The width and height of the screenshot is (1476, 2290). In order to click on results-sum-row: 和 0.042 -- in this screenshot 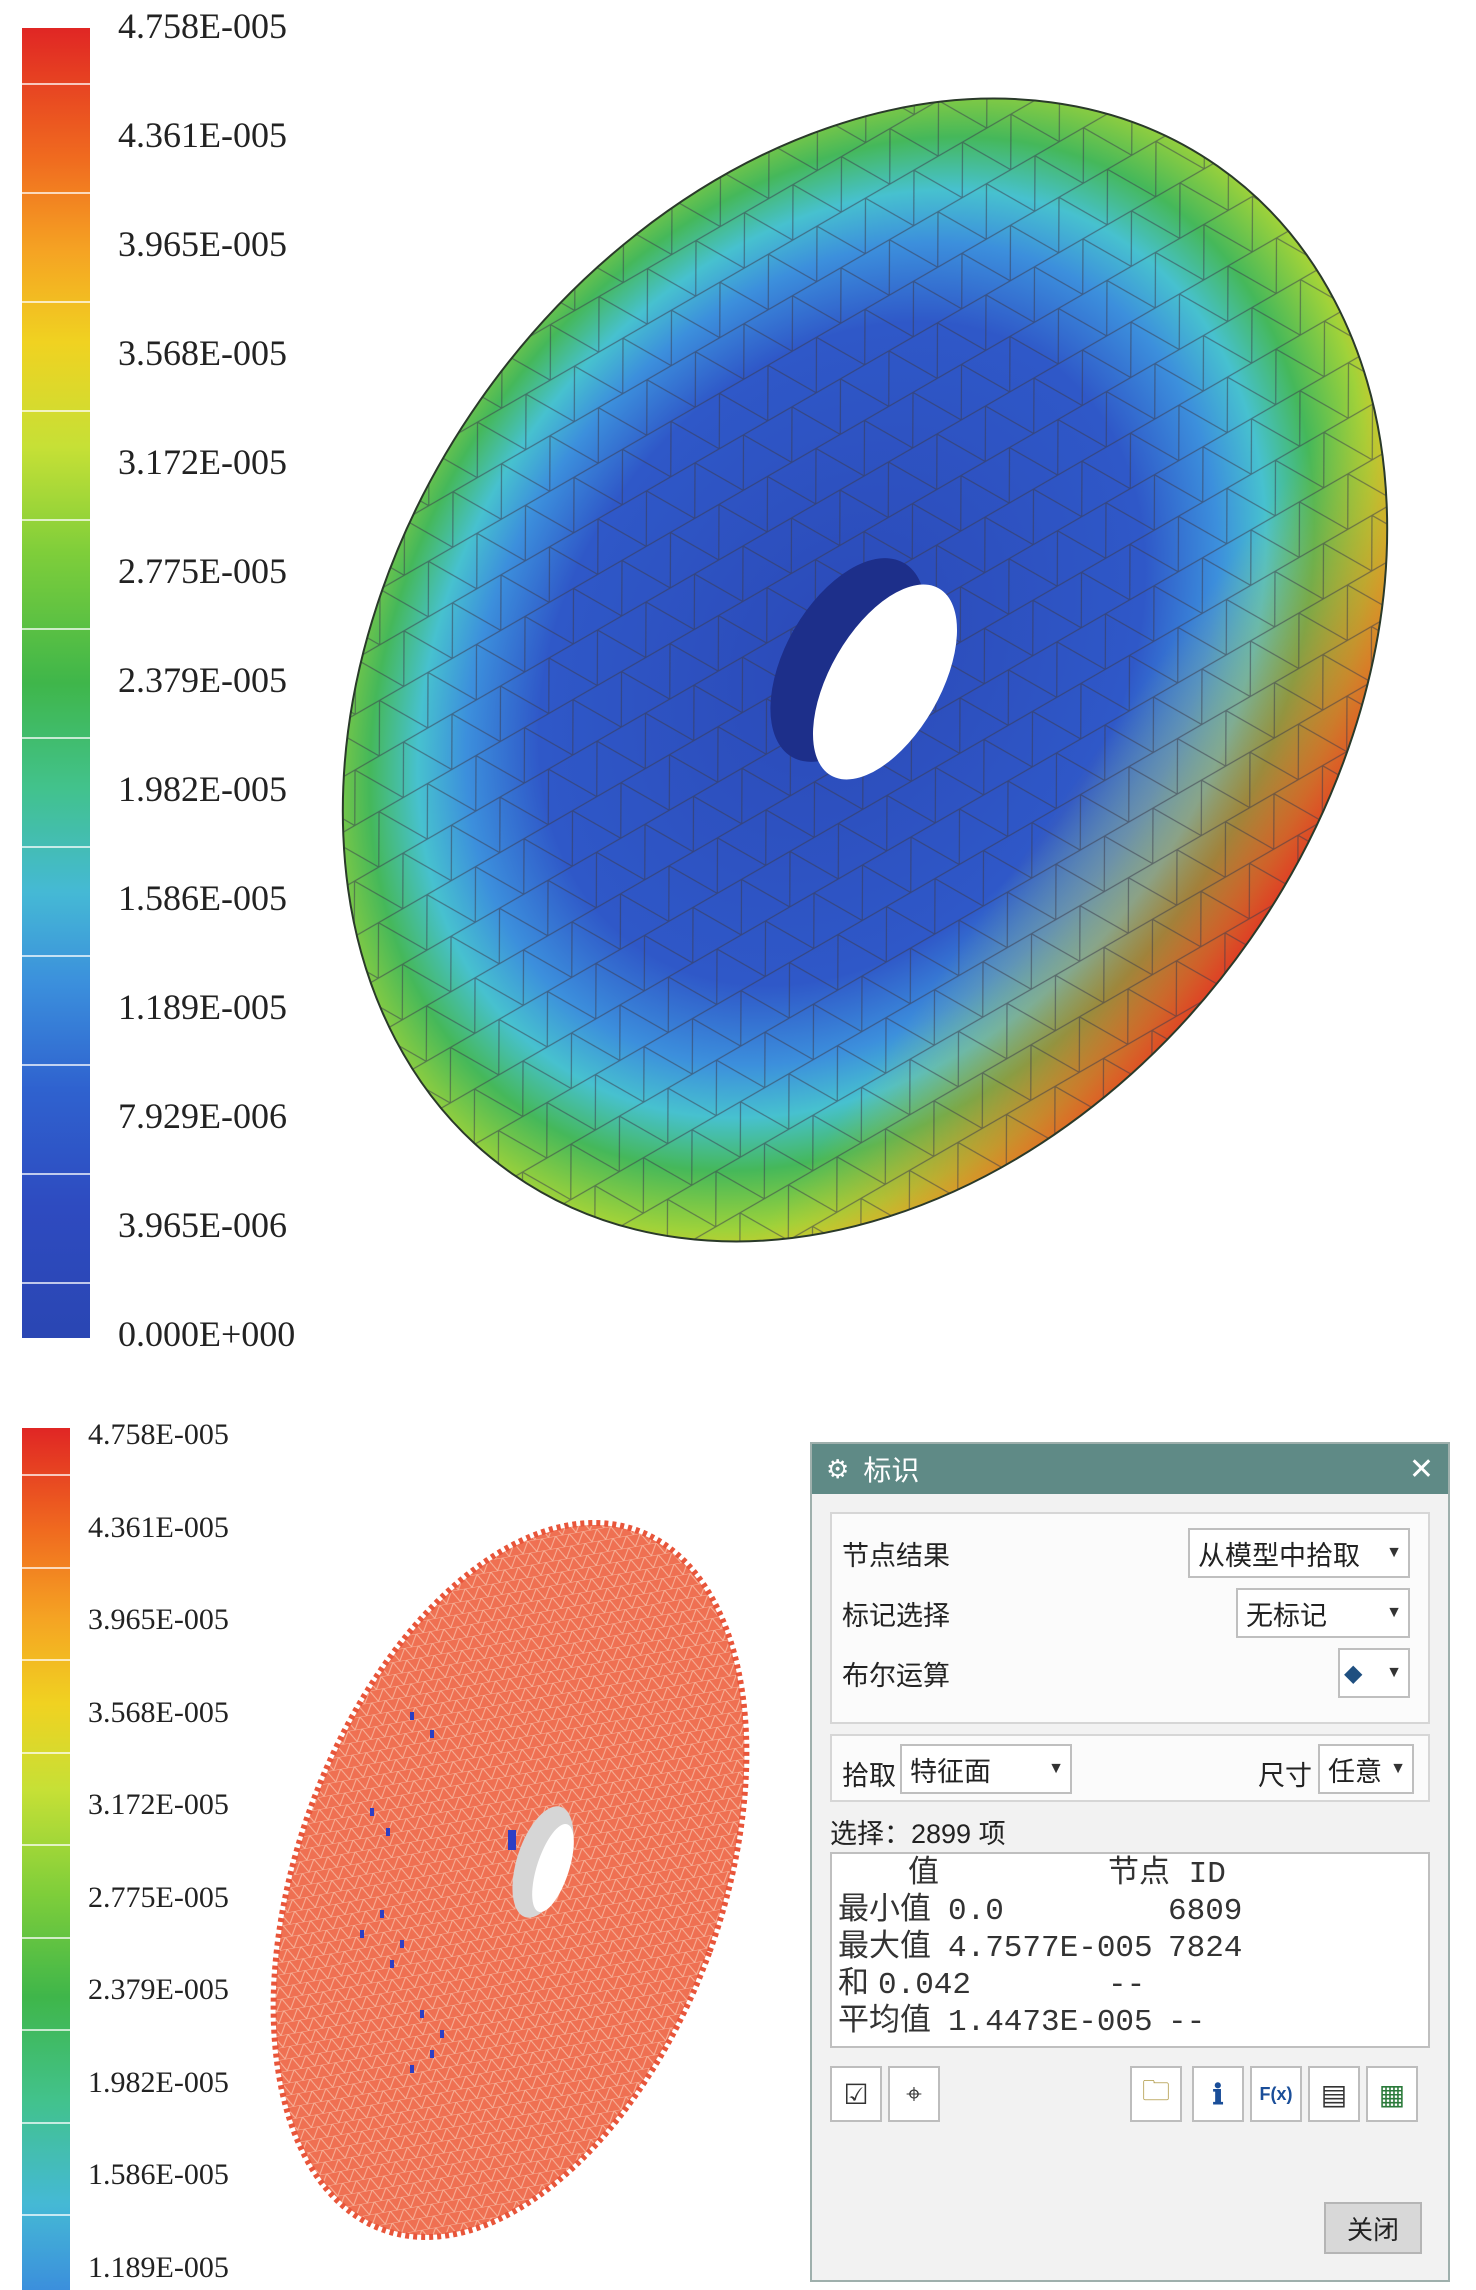, I will do `click(1130, 1985)`.